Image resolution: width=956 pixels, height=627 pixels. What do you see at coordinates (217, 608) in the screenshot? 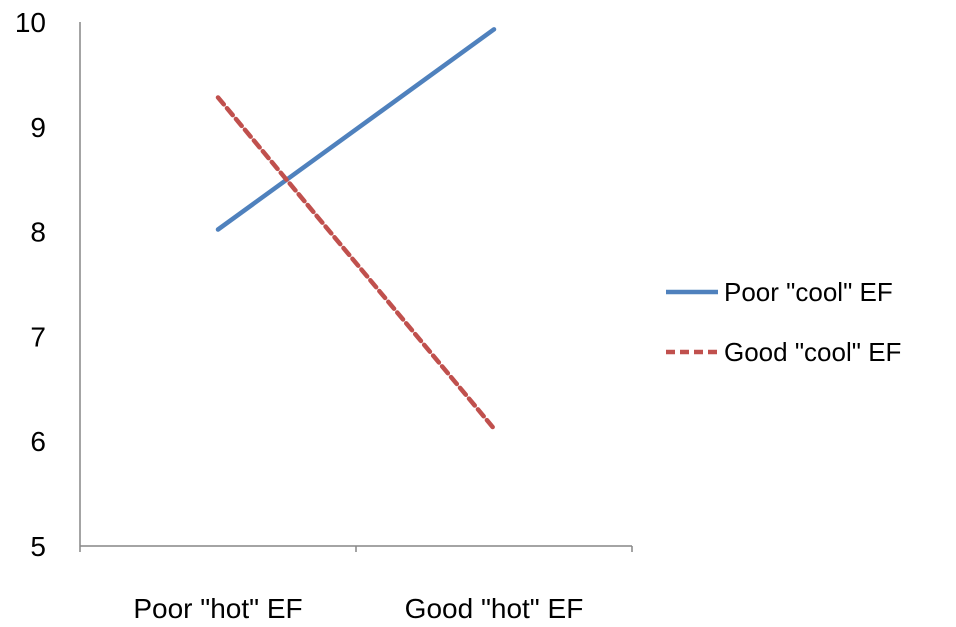
I see `x-tick-label: Poor "hot" EF` at bounding box center [217, 608].